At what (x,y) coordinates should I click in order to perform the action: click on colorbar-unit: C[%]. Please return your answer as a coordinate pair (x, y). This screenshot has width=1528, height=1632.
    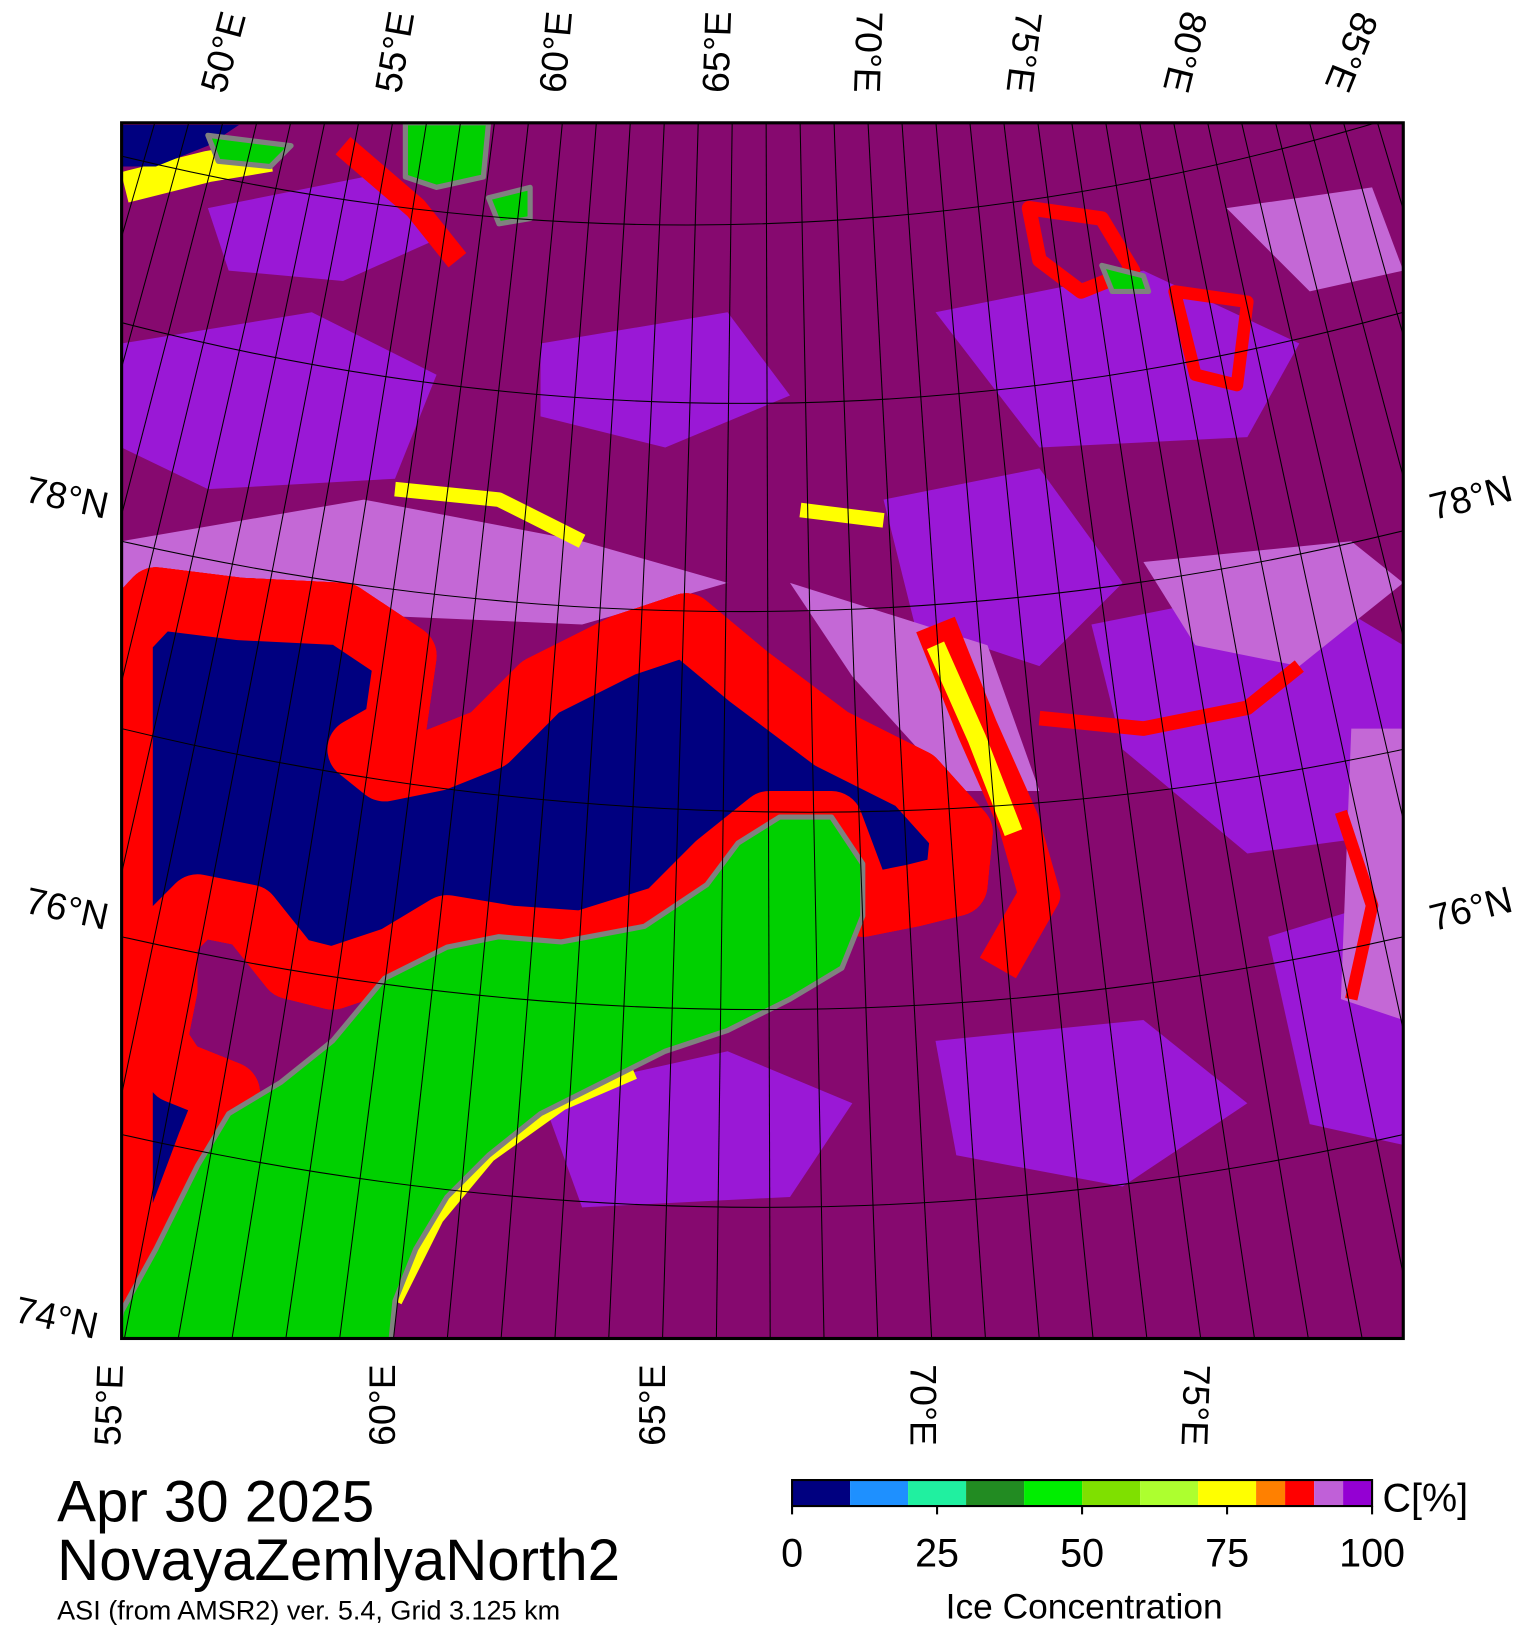
    Looking at the image, I should click on (1425, 1498).